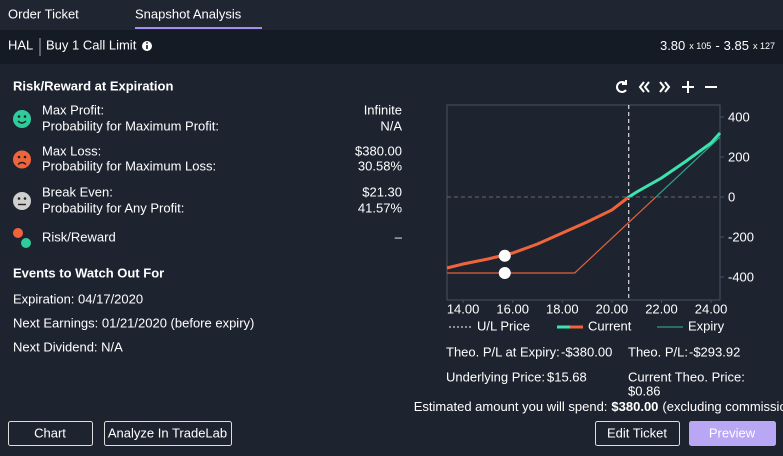 The height and width of the screenshot is (456, 783). What do you see at coordinates (77, 191) in the screenshot?
I see `risk-label: Break Even:` at bounding box center [77, 191].